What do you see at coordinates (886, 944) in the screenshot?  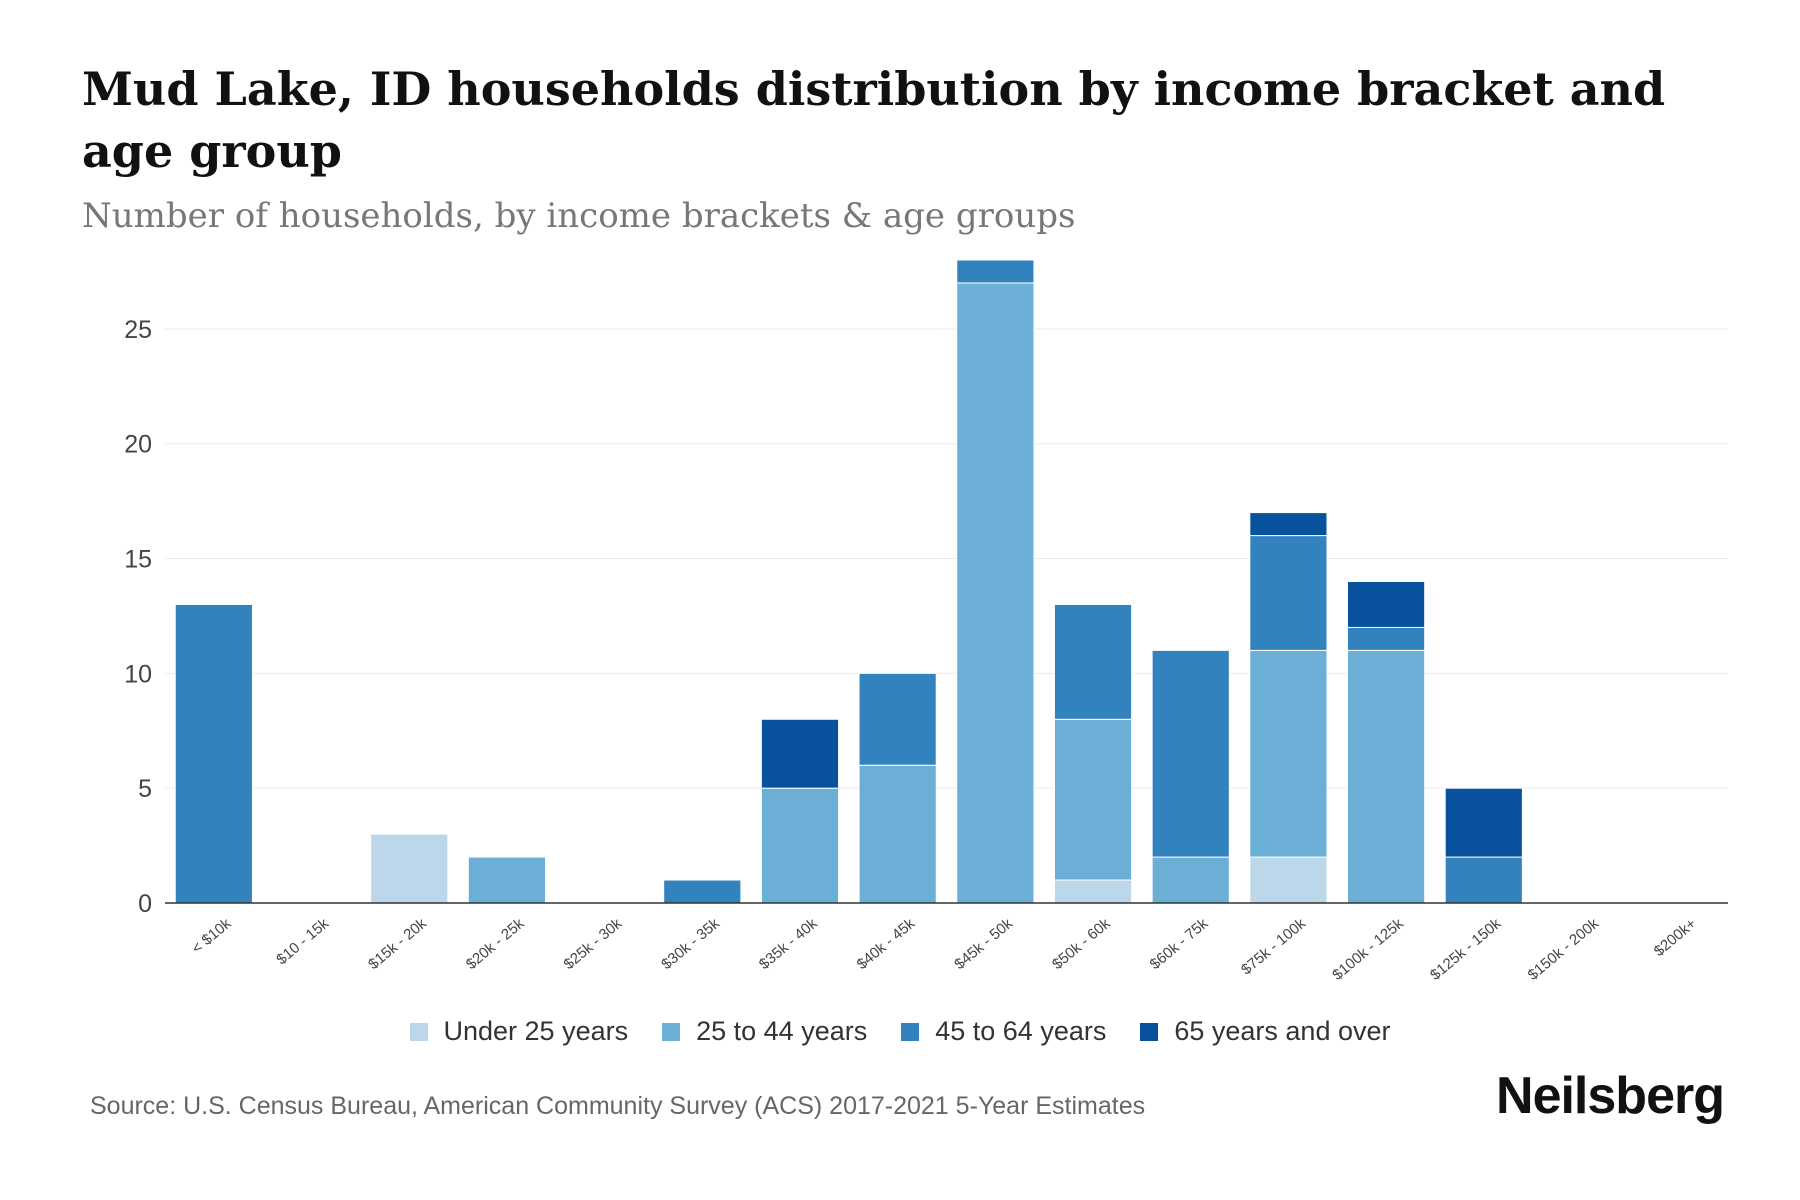 I see `x-tick-label: $40k - 45k` at bounding box center [886, 944].